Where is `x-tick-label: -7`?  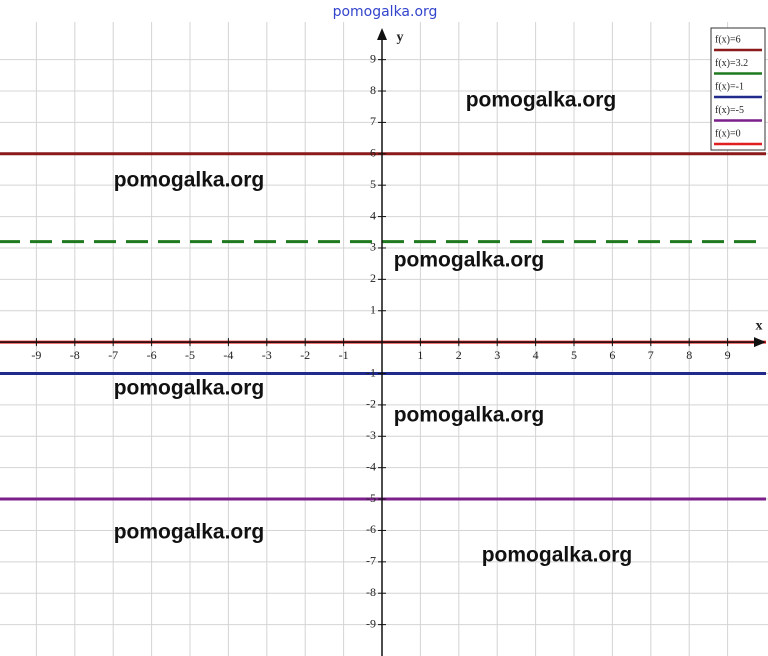 x-tick-label: -7 is located at coordinates (113, 355).